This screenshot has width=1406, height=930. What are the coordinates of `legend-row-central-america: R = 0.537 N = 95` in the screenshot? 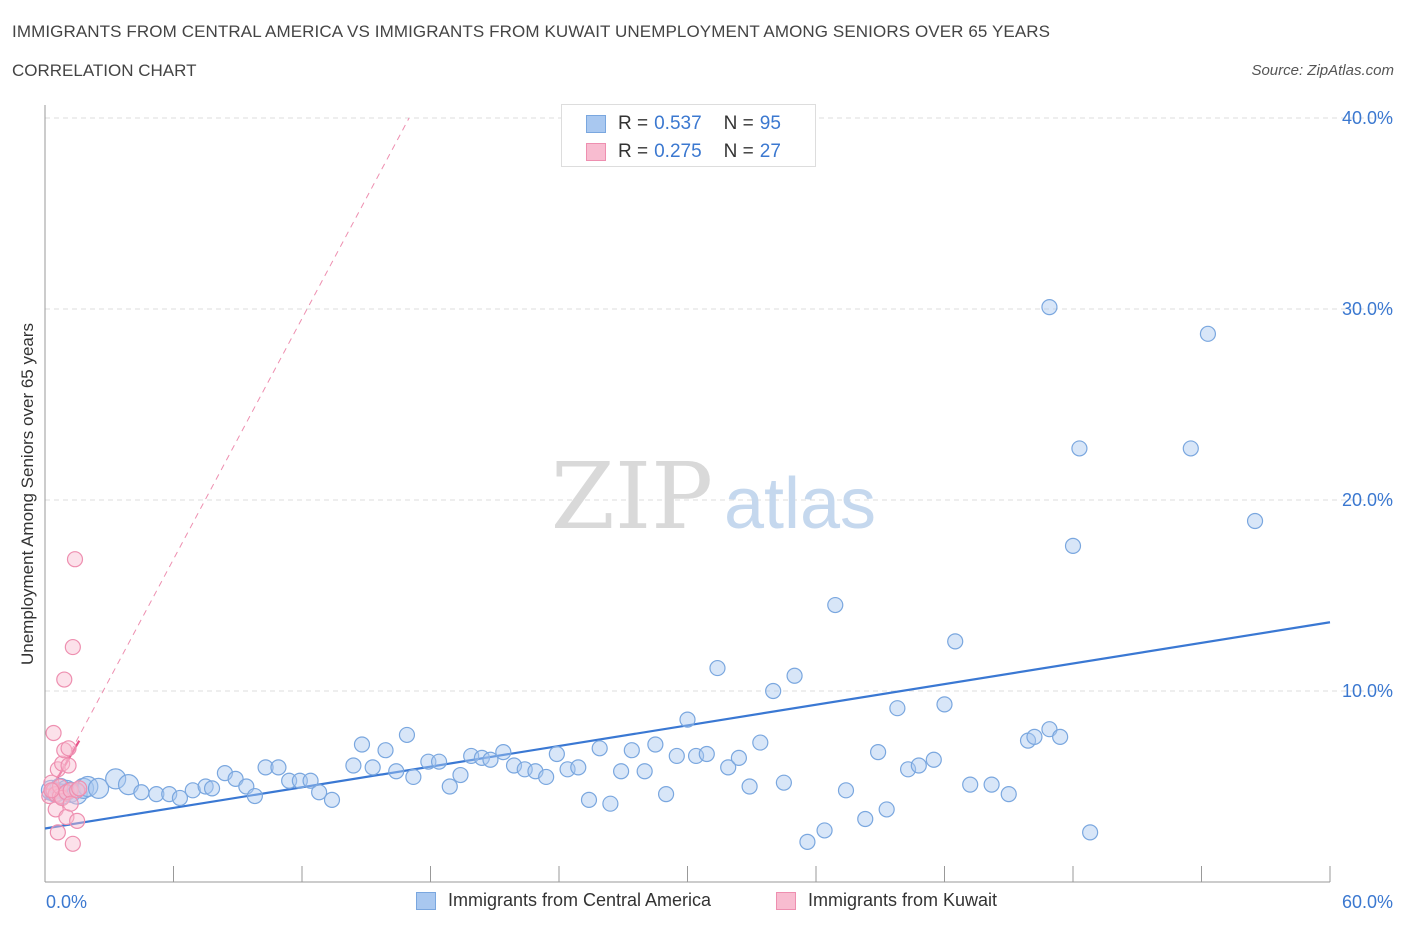 It's located at (694, 124).